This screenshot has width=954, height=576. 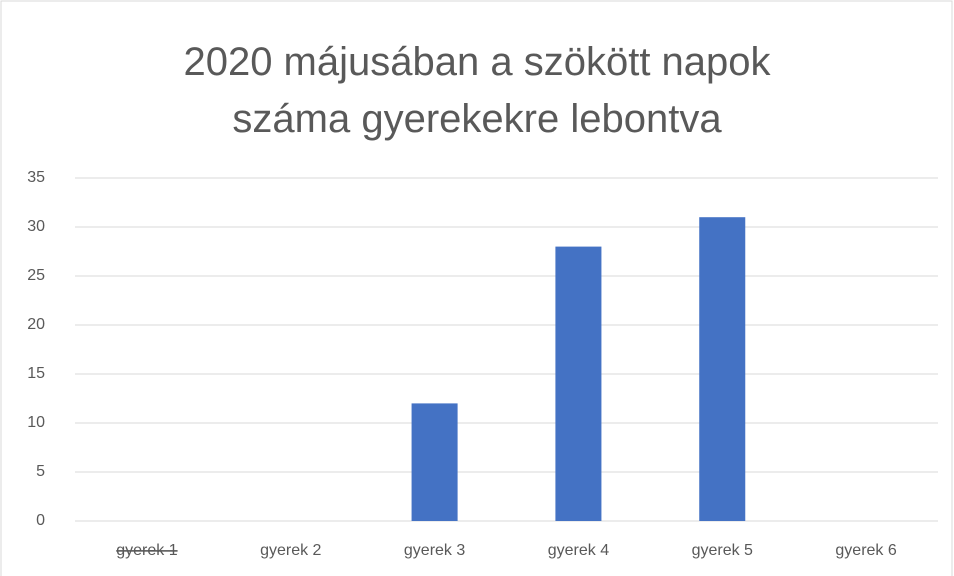 What do you see at coordinates (36, 226) in the screenshot?
I see `y-tick-label: 30` at bounding box center [36, 226].